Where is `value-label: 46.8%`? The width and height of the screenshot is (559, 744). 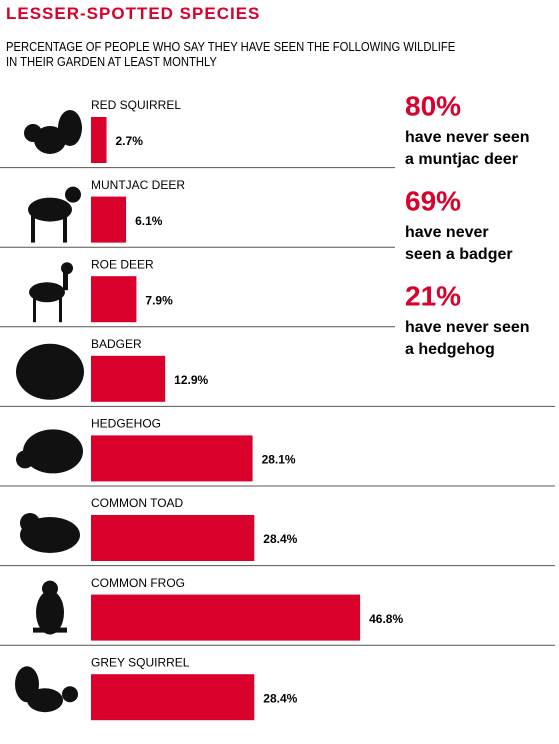
value-label: 46.8% is located at coordinates (386, 619).